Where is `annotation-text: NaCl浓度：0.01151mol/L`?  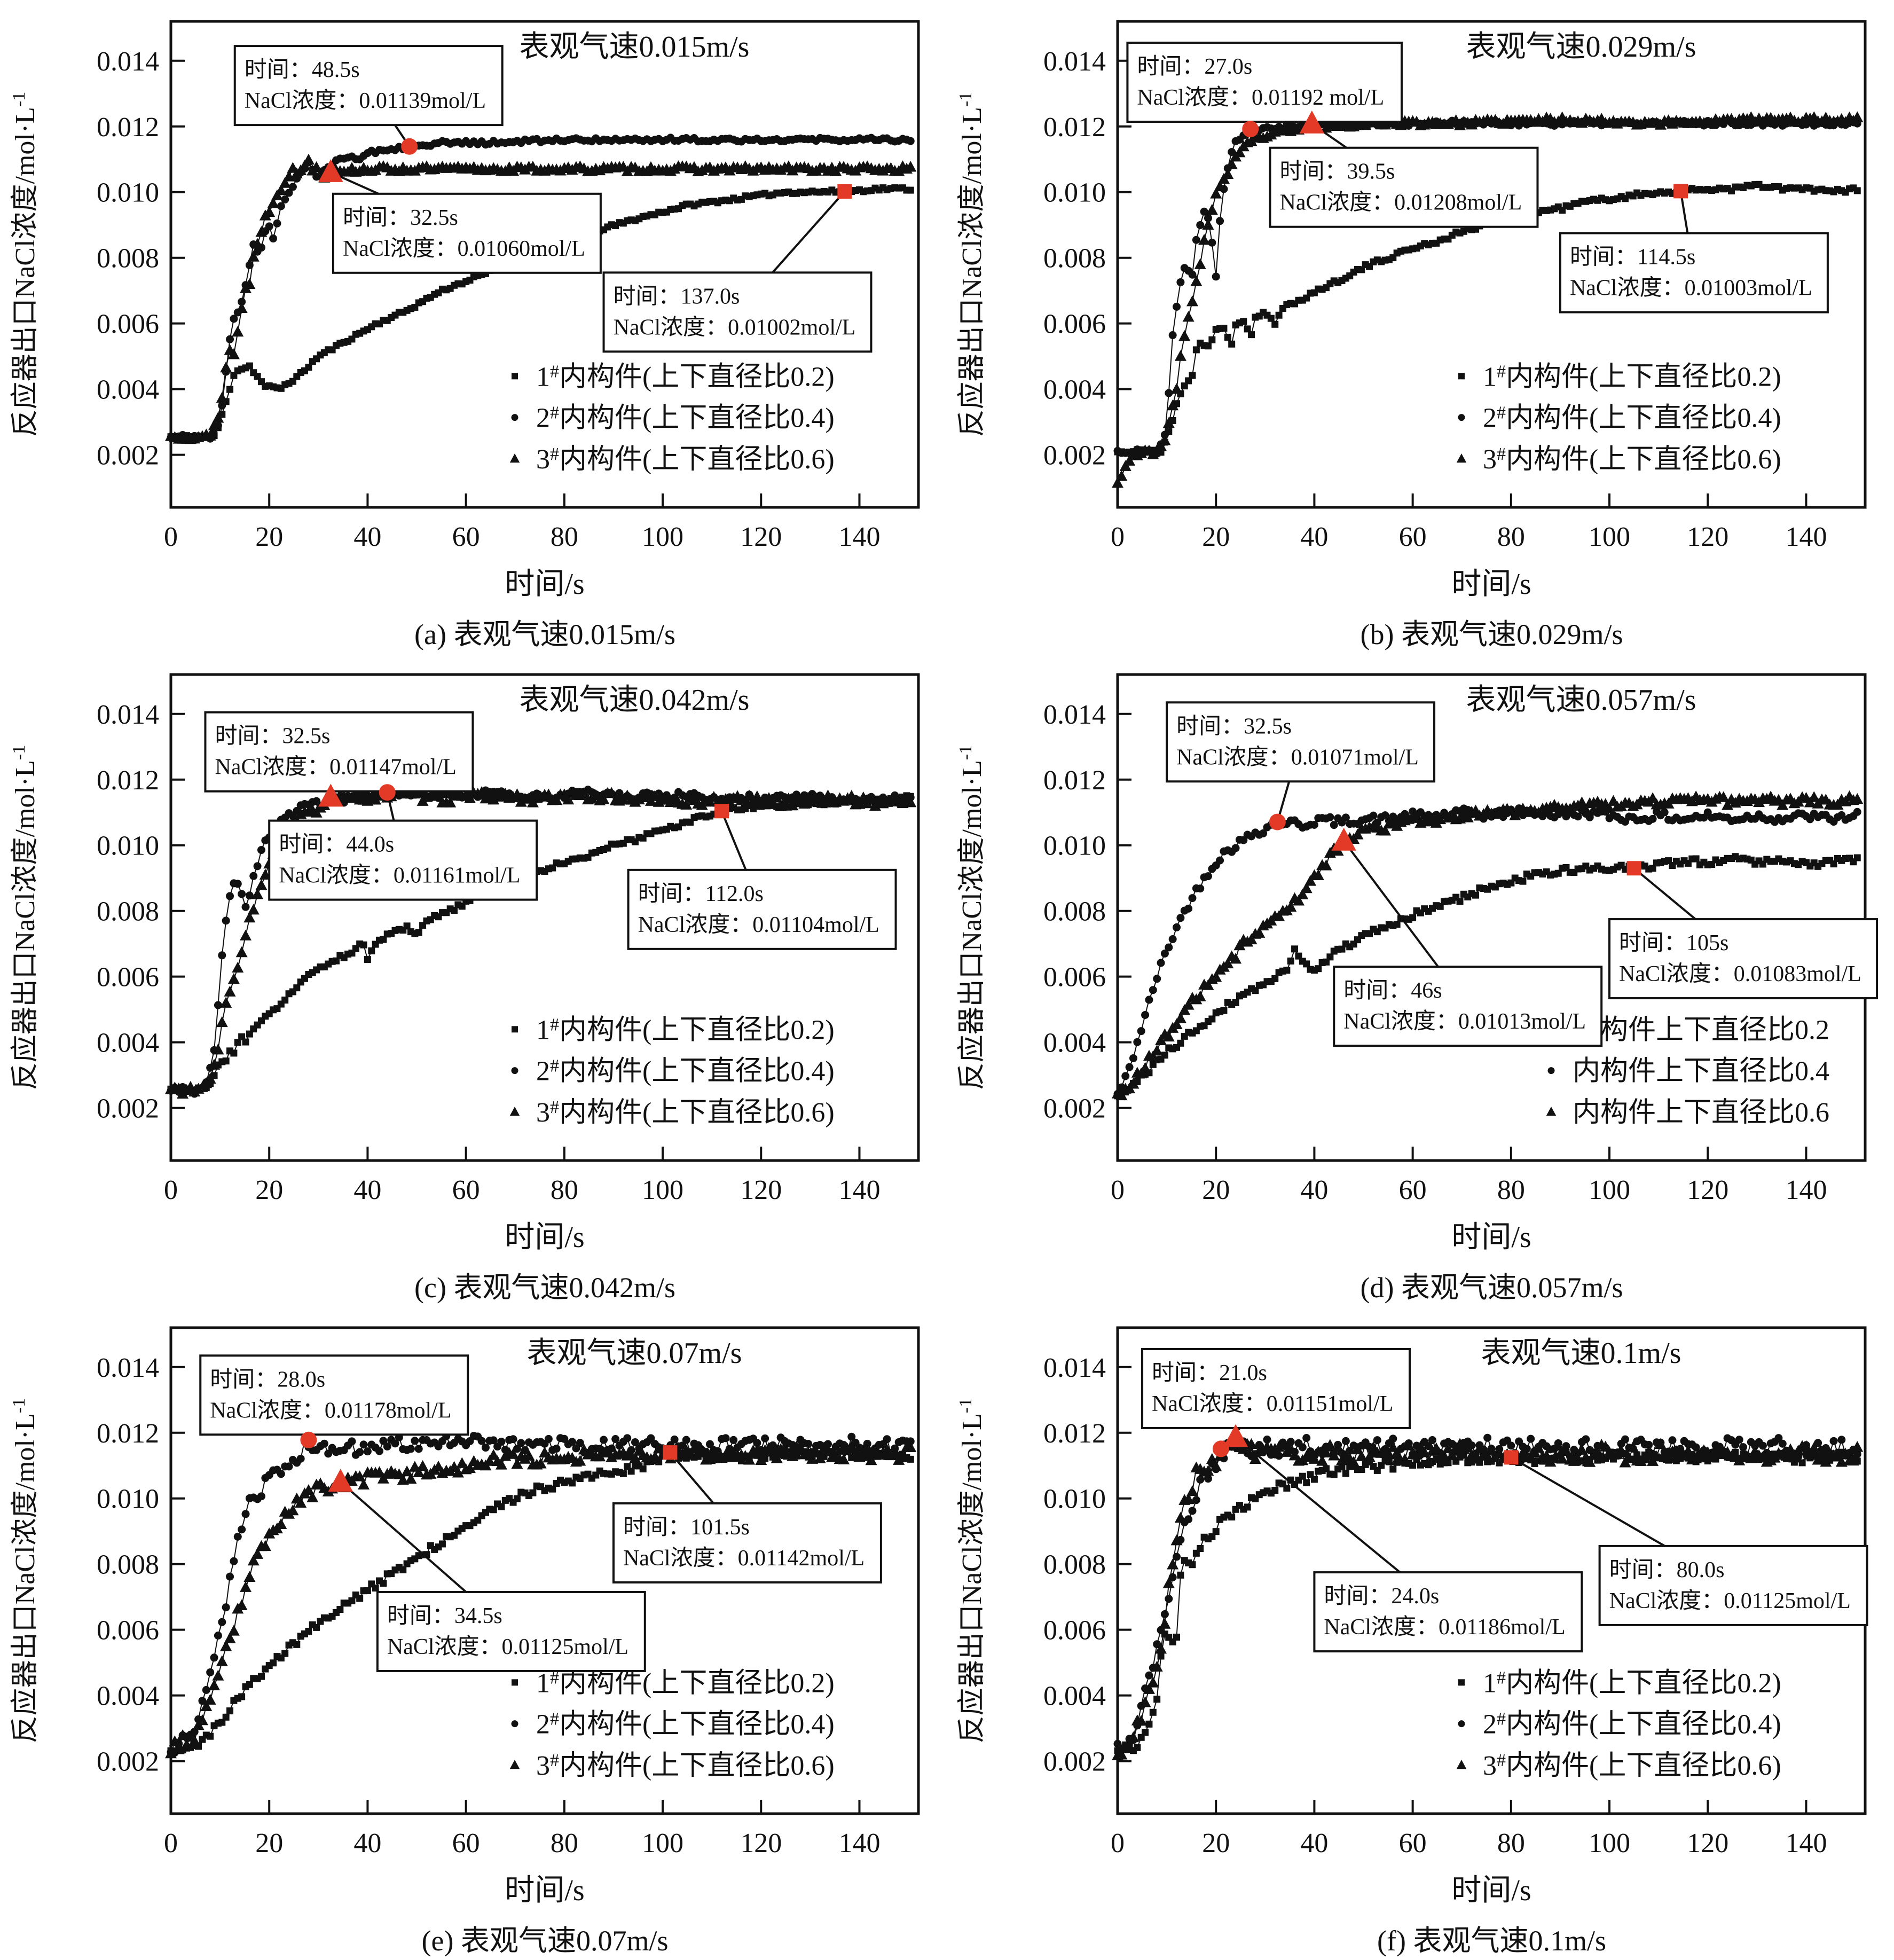 annotation-text: NaCl浓度：0.01151mol/L is located at coordinates (1272, 1404).